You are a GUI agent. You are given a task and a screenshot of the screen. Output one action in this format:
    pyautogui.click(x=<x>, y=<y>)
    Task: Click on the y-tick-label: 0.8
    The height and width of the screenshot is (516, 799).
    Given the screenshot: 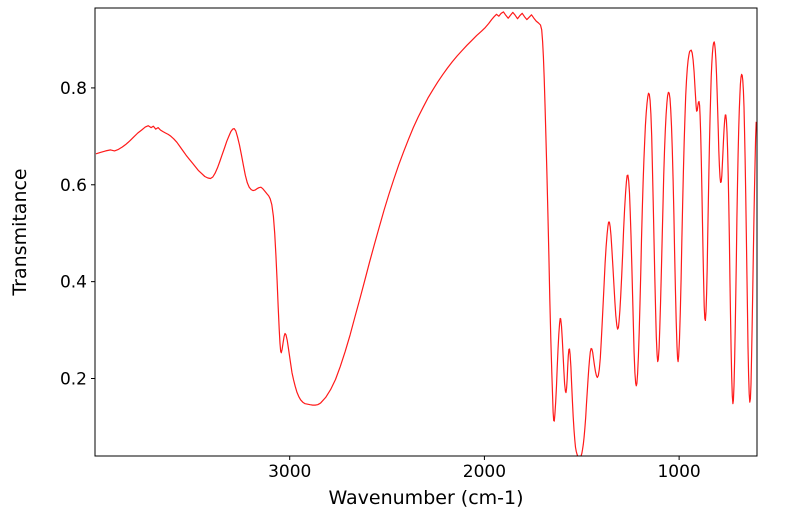 What is the action you would take?
    pyautogui.click(x=73, y=89)
    